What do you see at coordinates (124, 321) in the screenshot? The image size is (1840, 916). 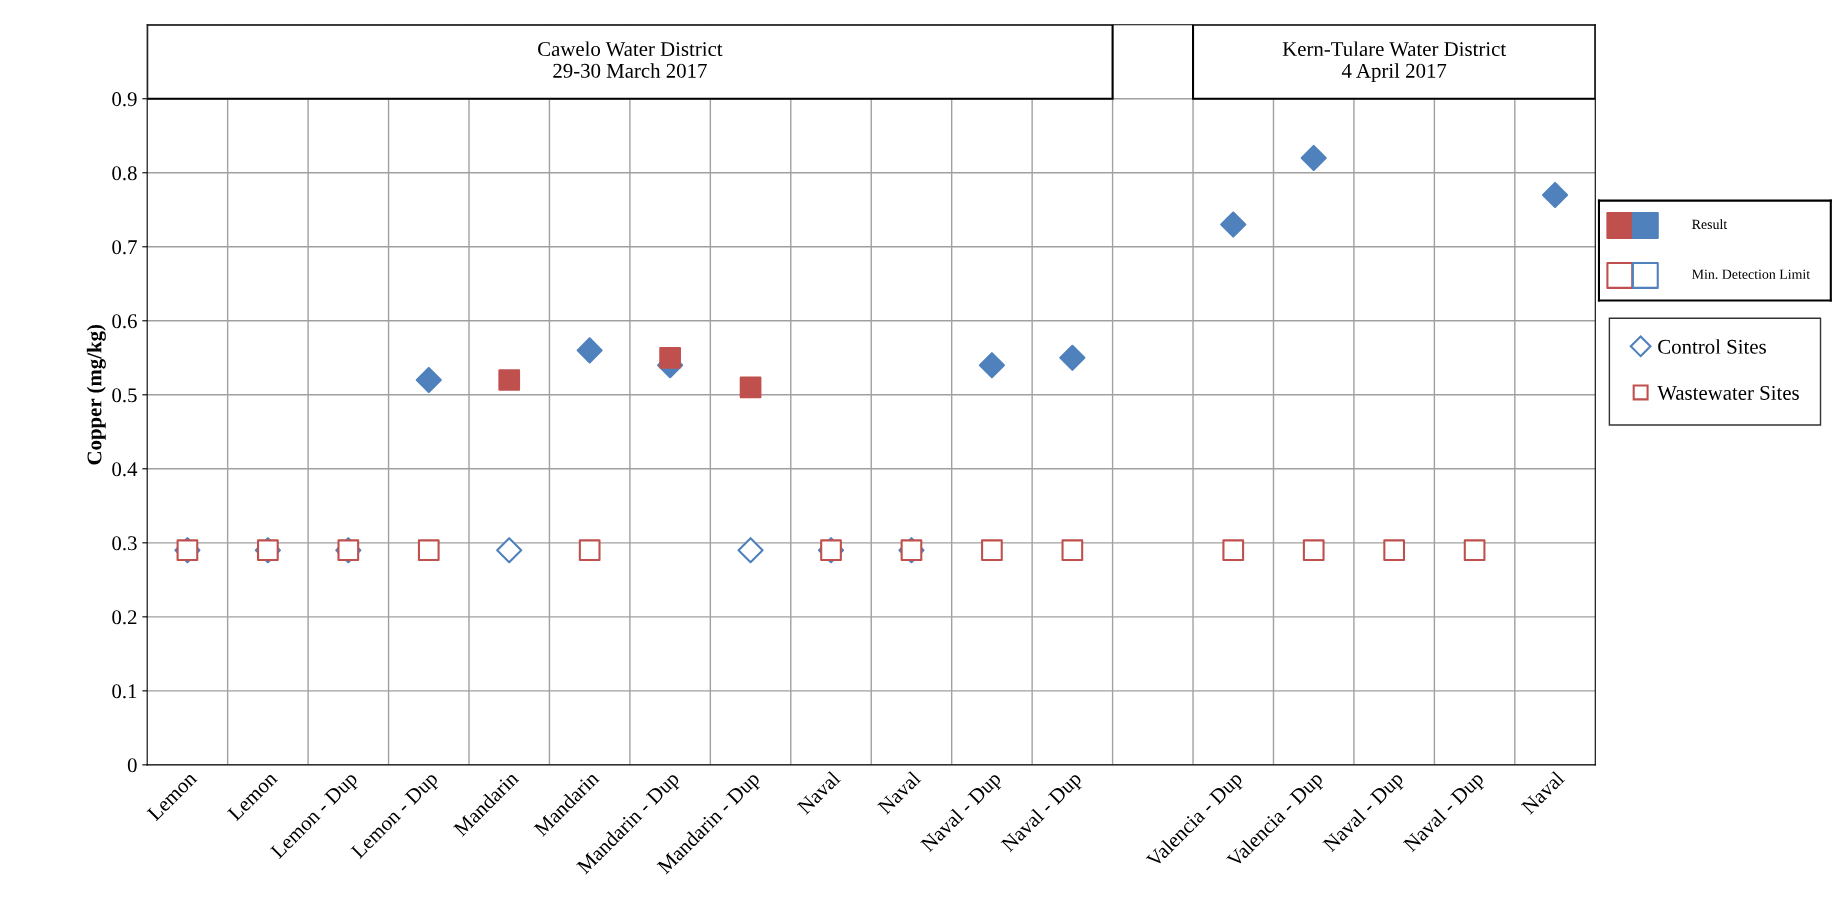 I see `y-tick-label: 0.6` at bounding box center [124, 321].